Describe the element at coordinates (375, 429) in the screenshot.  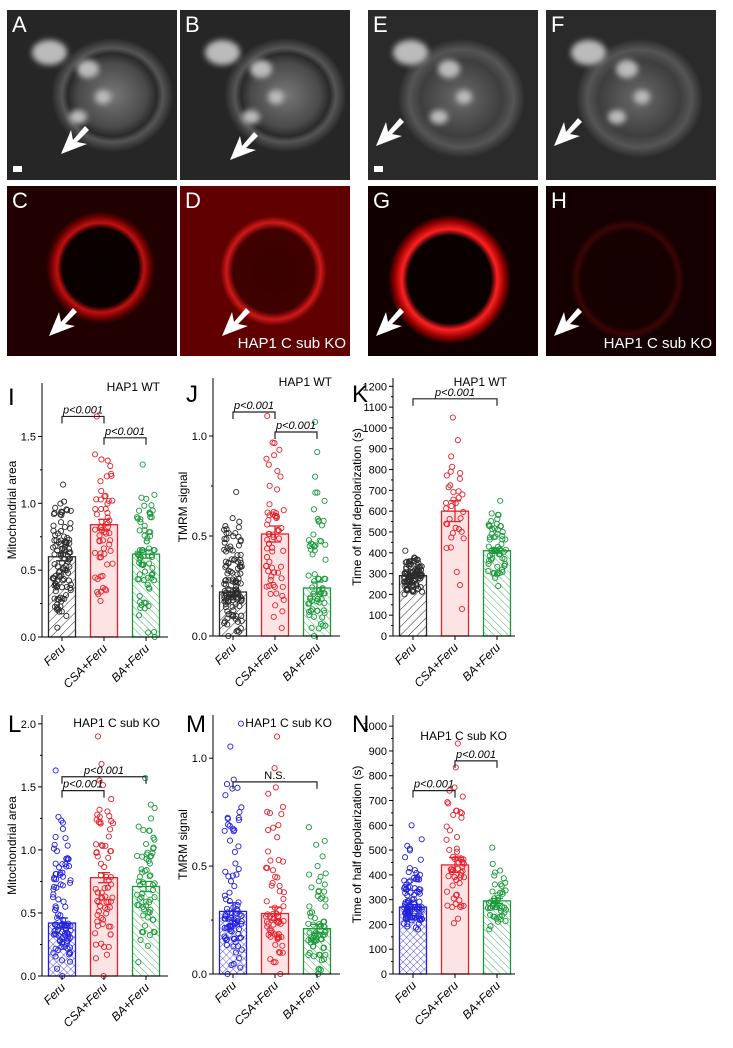
I see `y-tick-label: 1000` at that location.